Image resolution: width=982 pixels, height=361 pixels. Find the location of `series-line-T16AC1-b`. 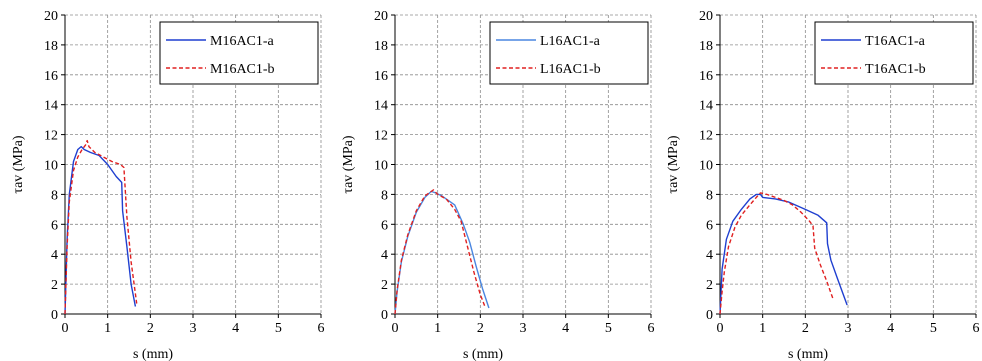

series-line-T16AC1-b is located at coordinates (776, 253).